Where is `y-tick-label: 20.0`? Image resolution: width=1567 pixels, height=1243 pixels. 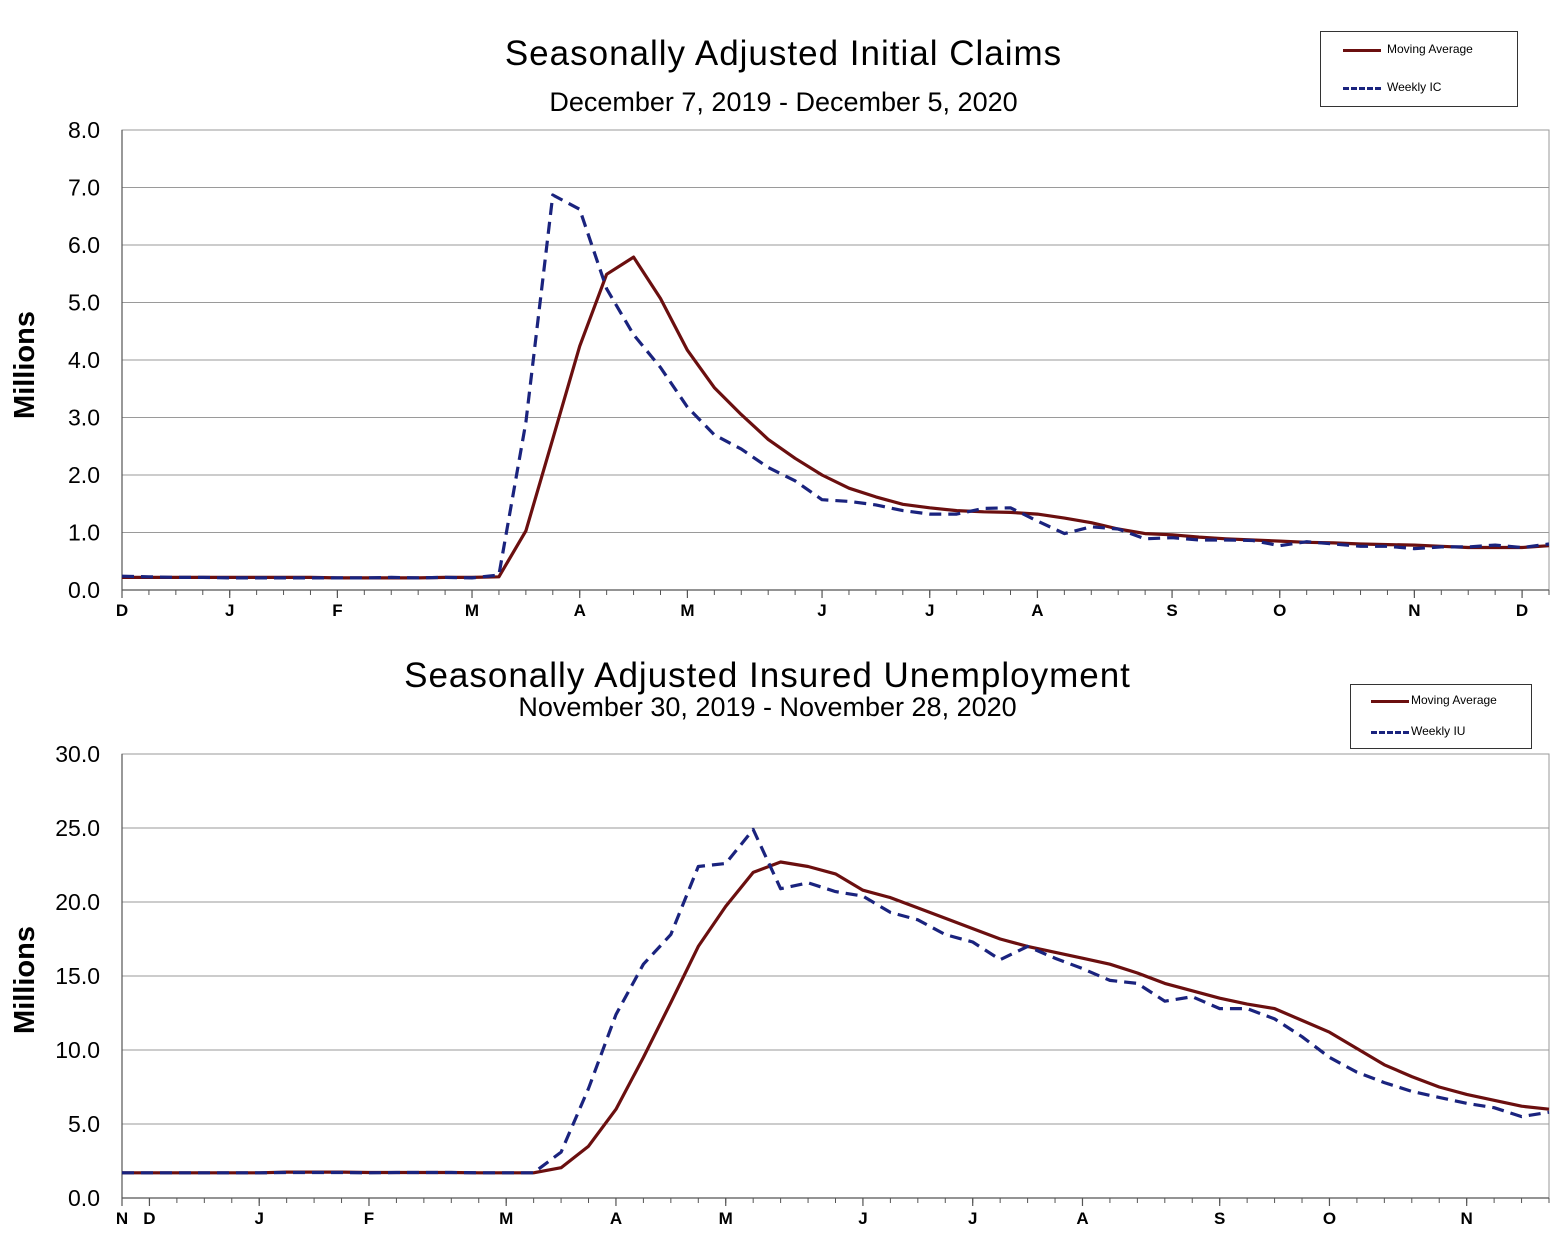 y-tick-label: 20.0 is located at coordinates (77, 902).